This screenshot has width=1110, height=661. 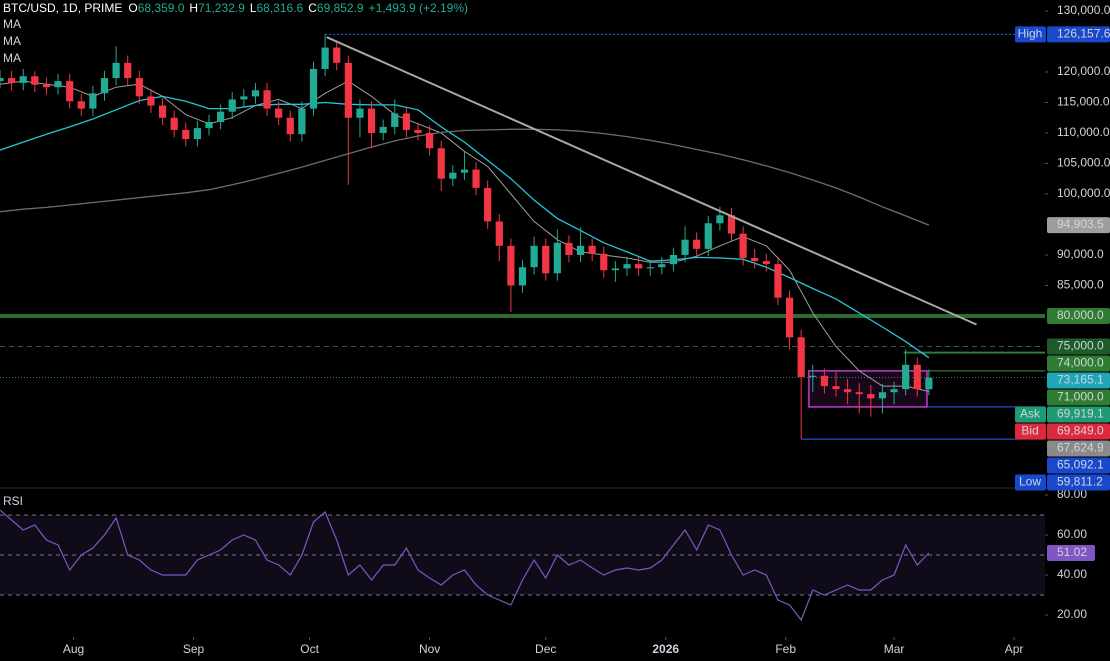 I want to click on y-tick-label: 130,000.0, so click(x=1083, y=10).